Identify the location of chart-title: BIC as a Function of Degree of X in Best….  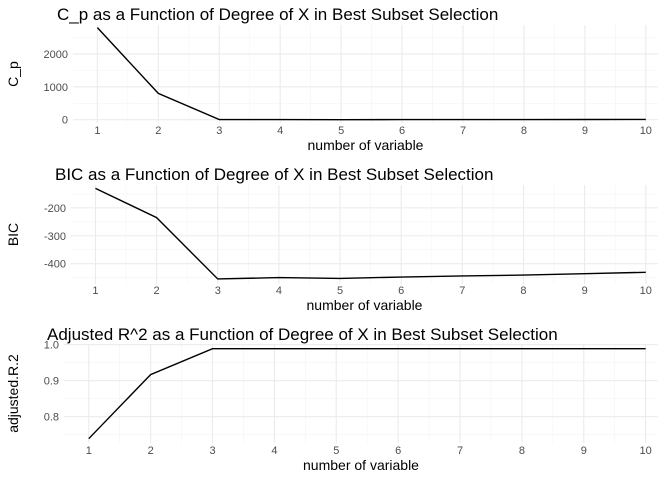
(274, 174).